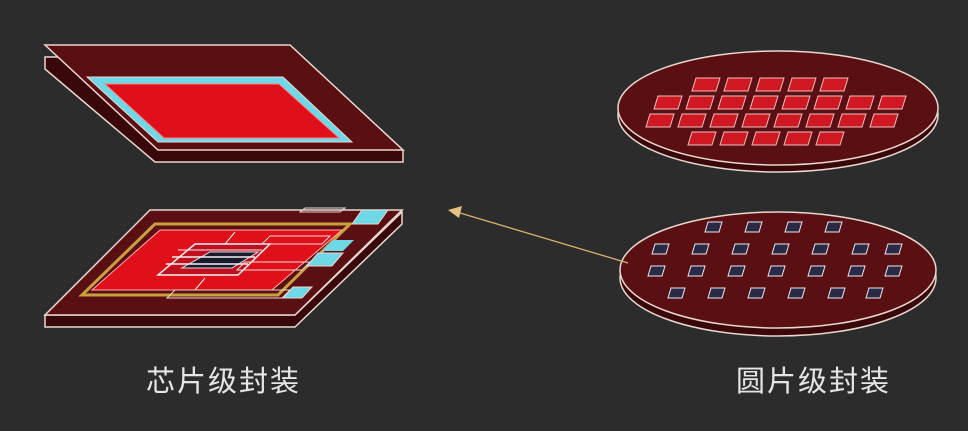 The height and width of the screenshot is (431, 968). I want to click on package-base-icon, so click(223, 267).